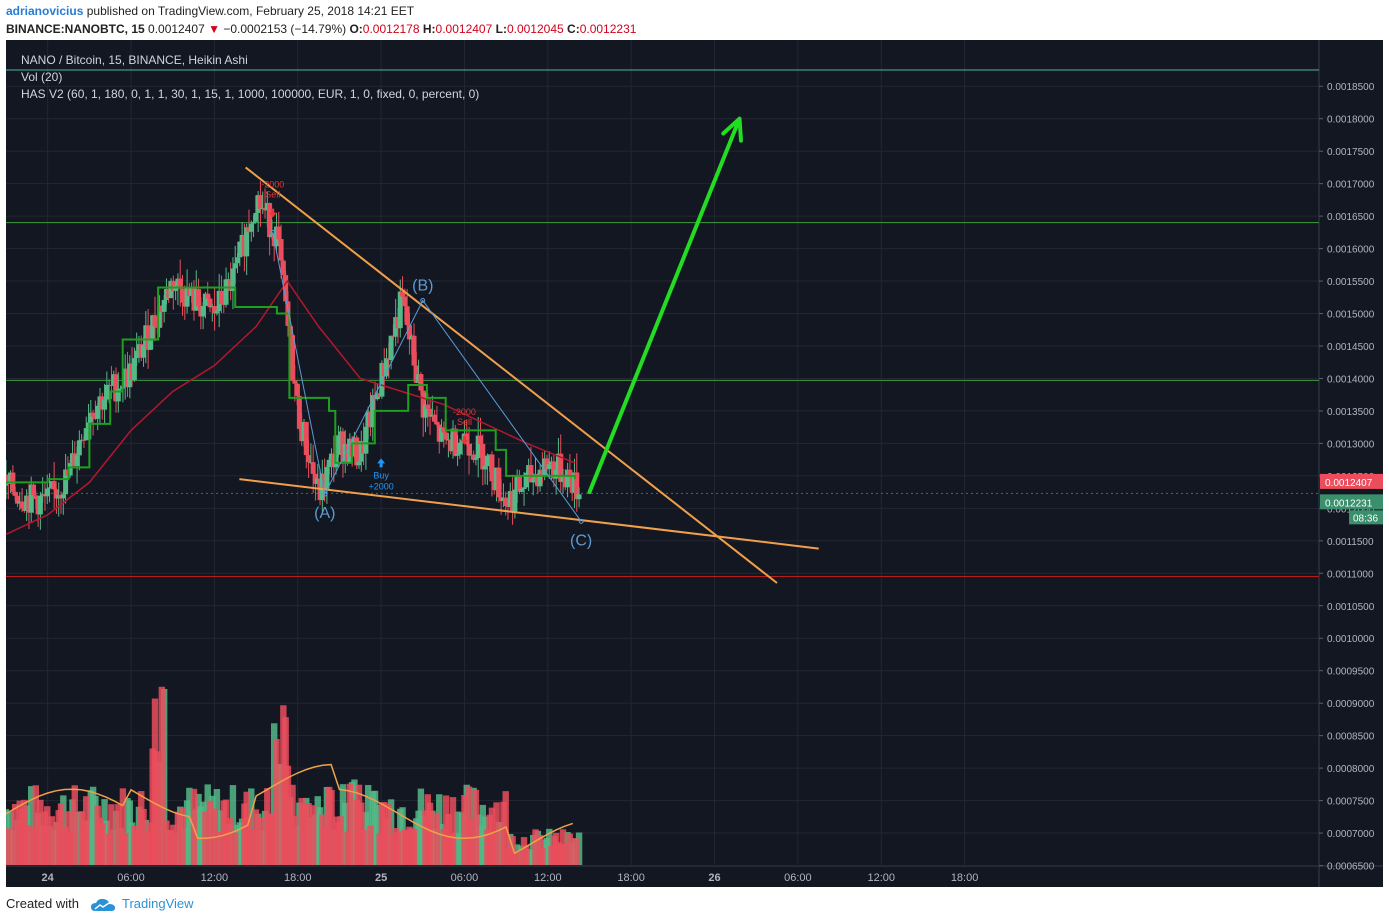 The height and width of the screenshot is (922, 1389). What do you see at coordinates (427, 377) in the screenshot?
I see `elliott-wave-line` at bounding box center [427, 377].